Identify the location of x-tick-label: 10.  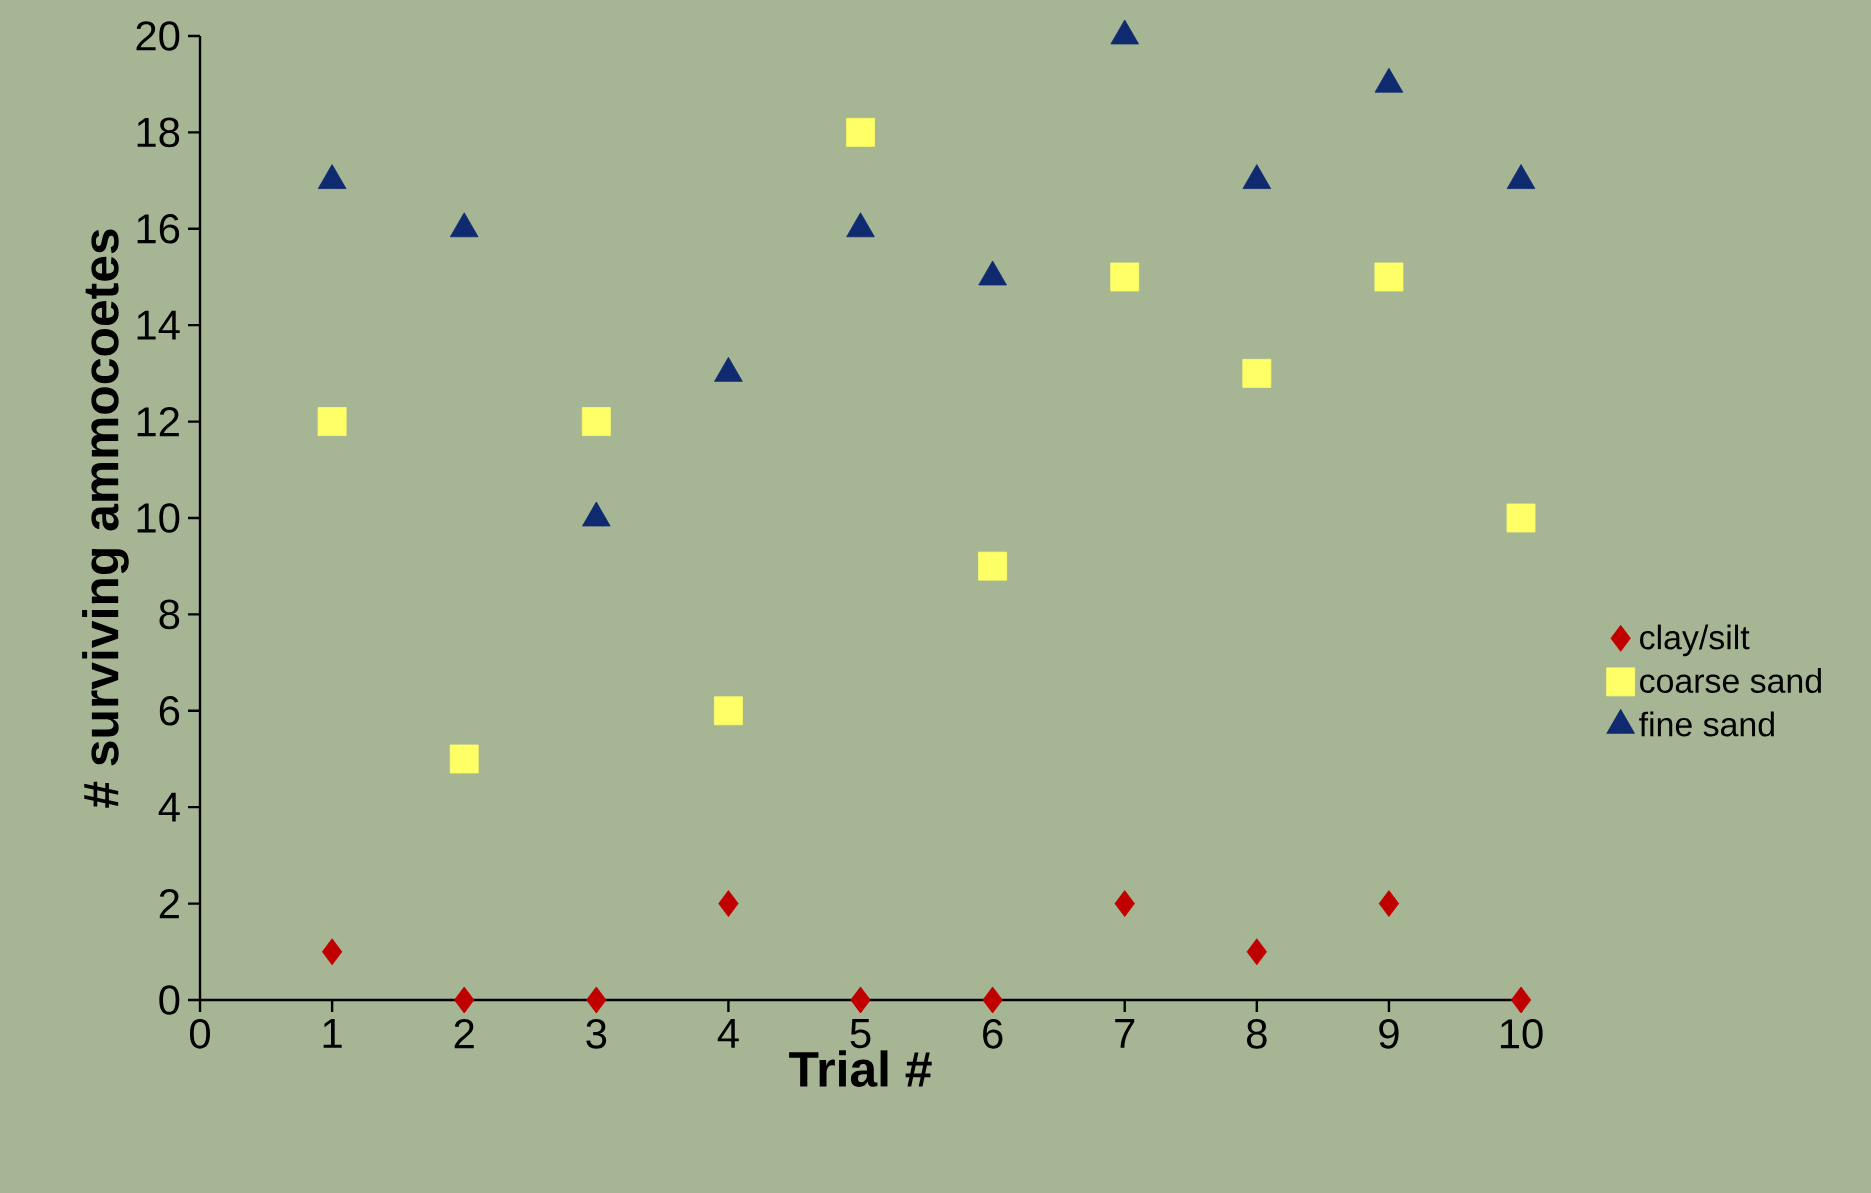
(1521, 1034).